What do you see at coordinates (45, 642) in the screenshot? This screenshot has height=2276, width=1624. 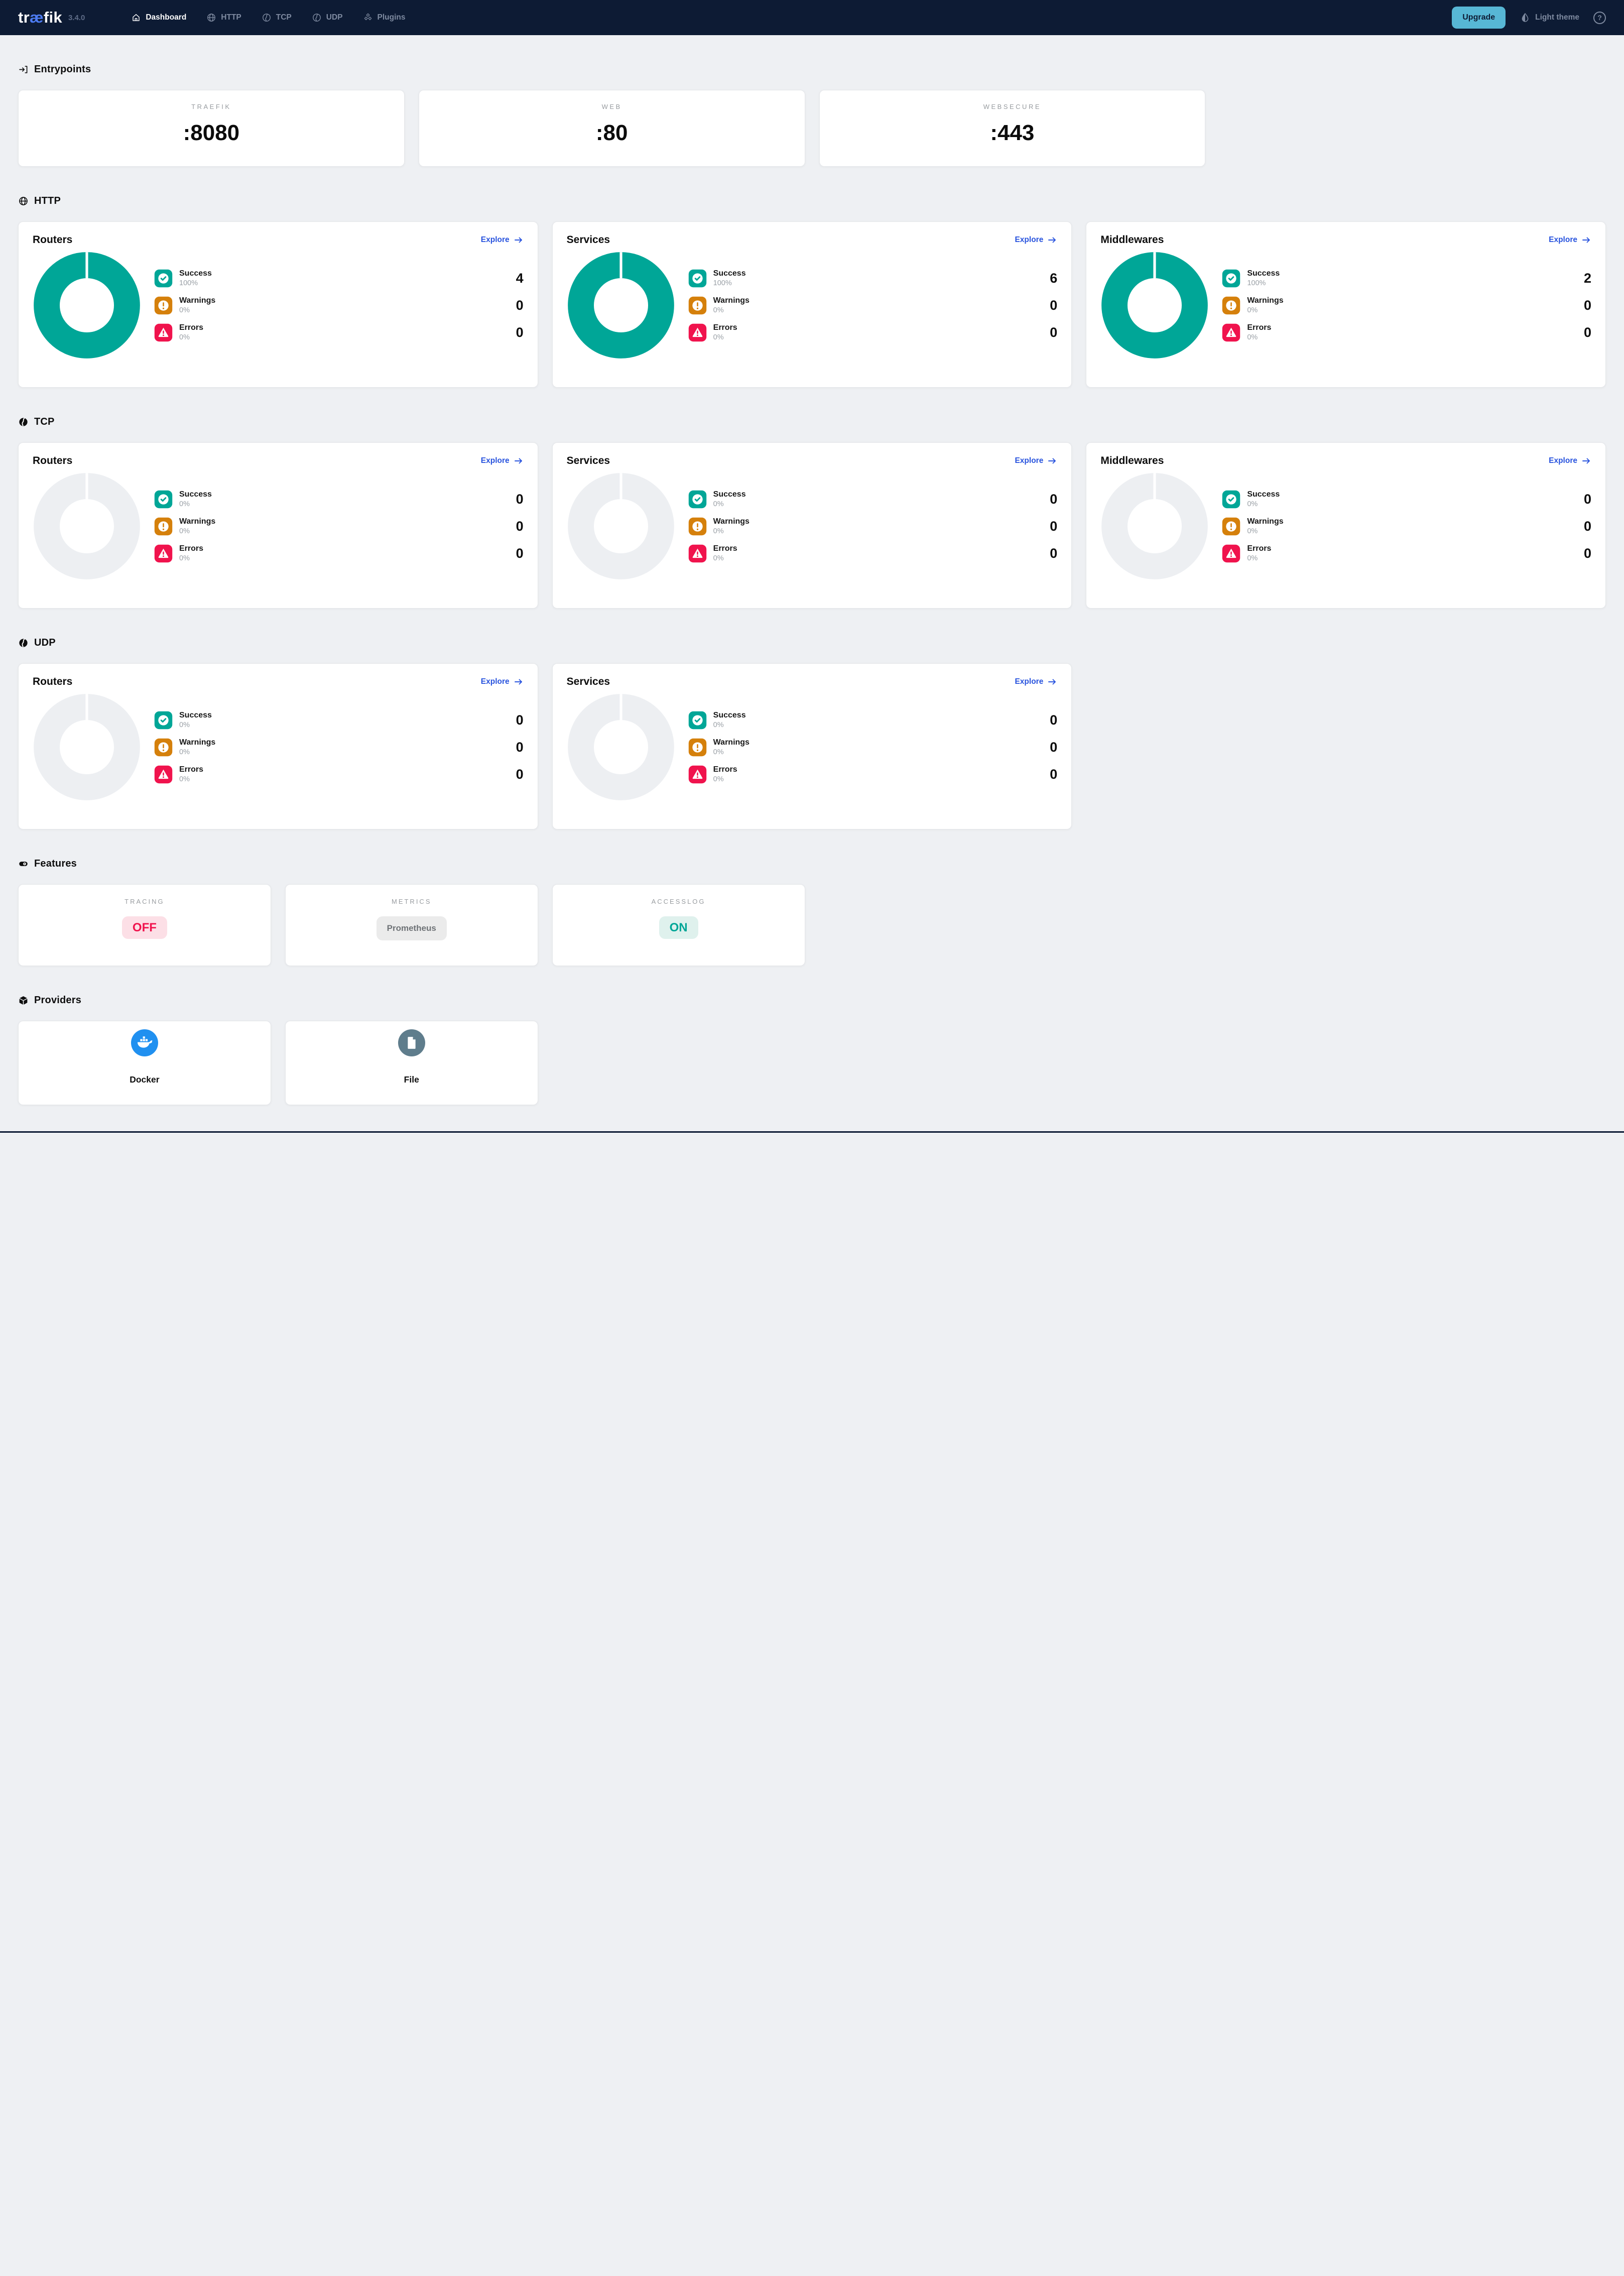 I see `section-title: UDP` at bounding box center [45, 642].